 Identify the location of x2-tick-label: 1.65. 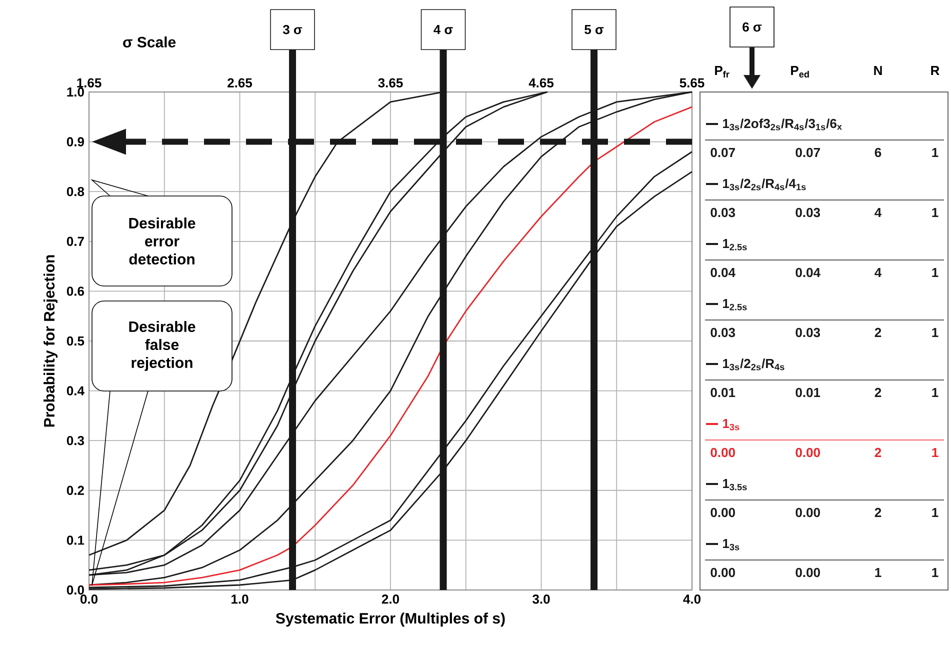
(89, 83).